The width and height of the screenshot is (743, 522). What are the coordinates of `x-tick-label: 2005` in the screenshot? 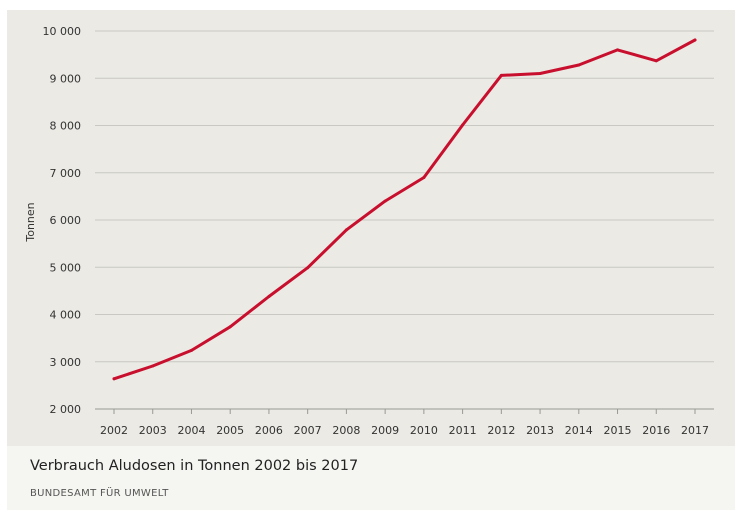 It's located at (230, 430).